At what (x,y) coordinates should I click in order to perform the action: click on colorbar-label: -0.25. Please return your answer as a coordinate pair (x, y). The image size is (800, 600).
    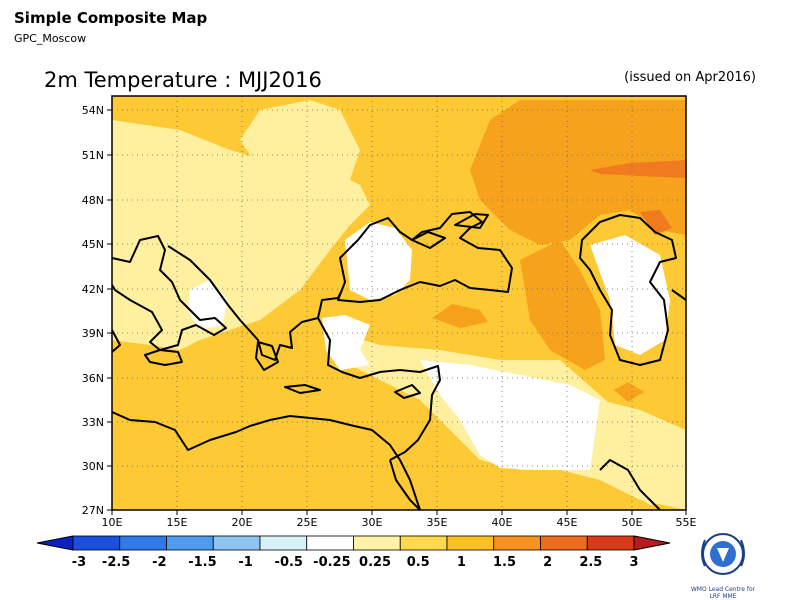
    Looking at the image, I should click on (331, 562).